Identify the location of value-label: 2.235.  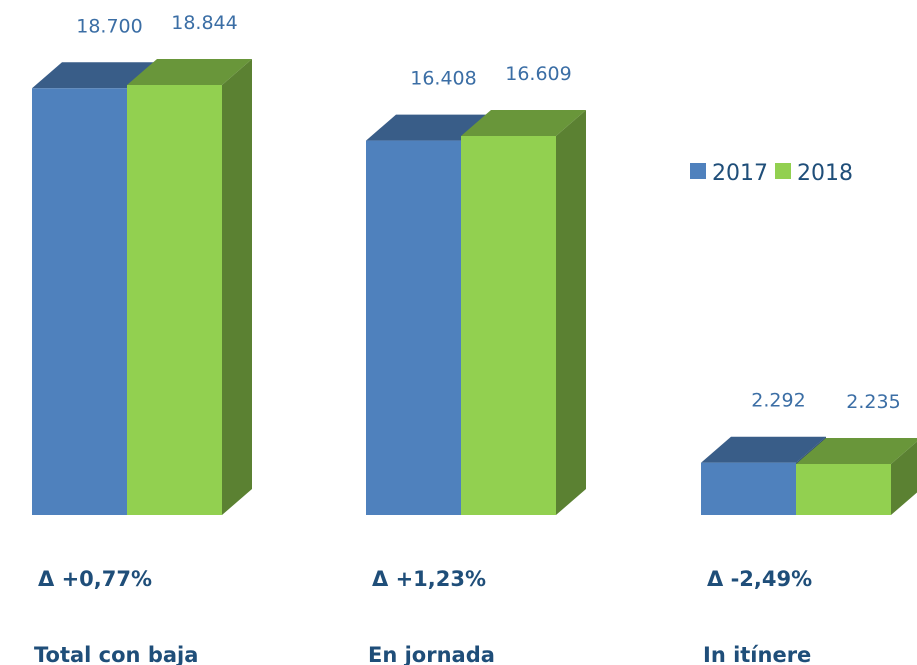
(873, 402).